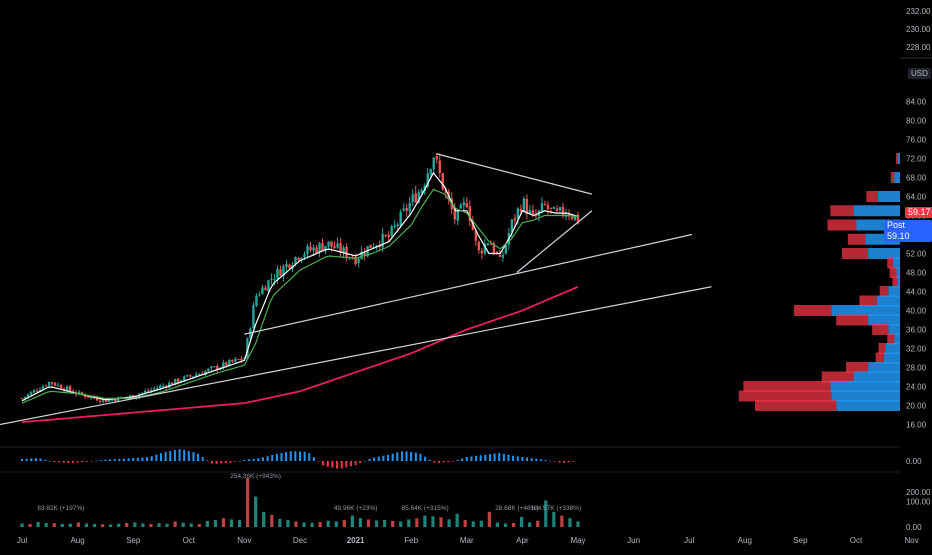 The width and height of the screenshot is (932, 555). What do you see at coordinates (77, 540) in the screenshot?
I see `time-axis-label: Aug` at bounding box center [77, 540].